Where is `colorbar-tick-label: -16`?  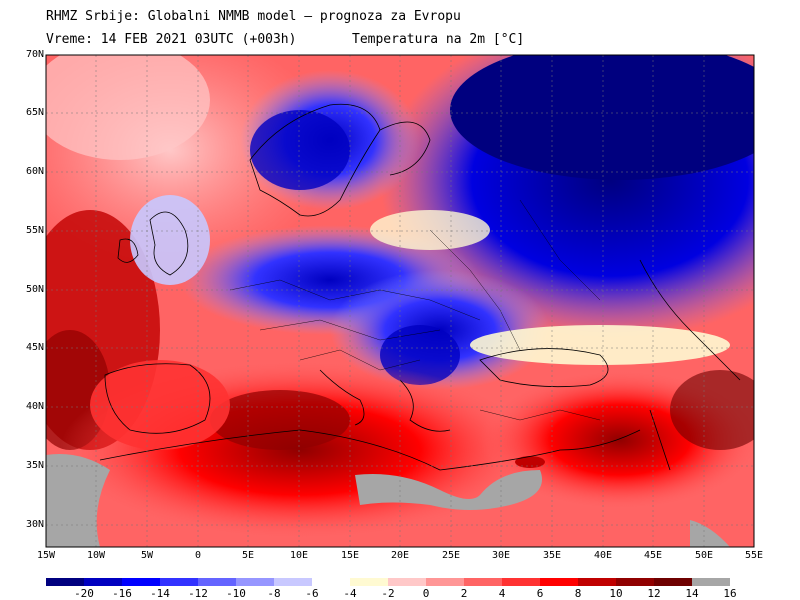 colorbar-tick-label: -16 is located at coordinates (122, 593).